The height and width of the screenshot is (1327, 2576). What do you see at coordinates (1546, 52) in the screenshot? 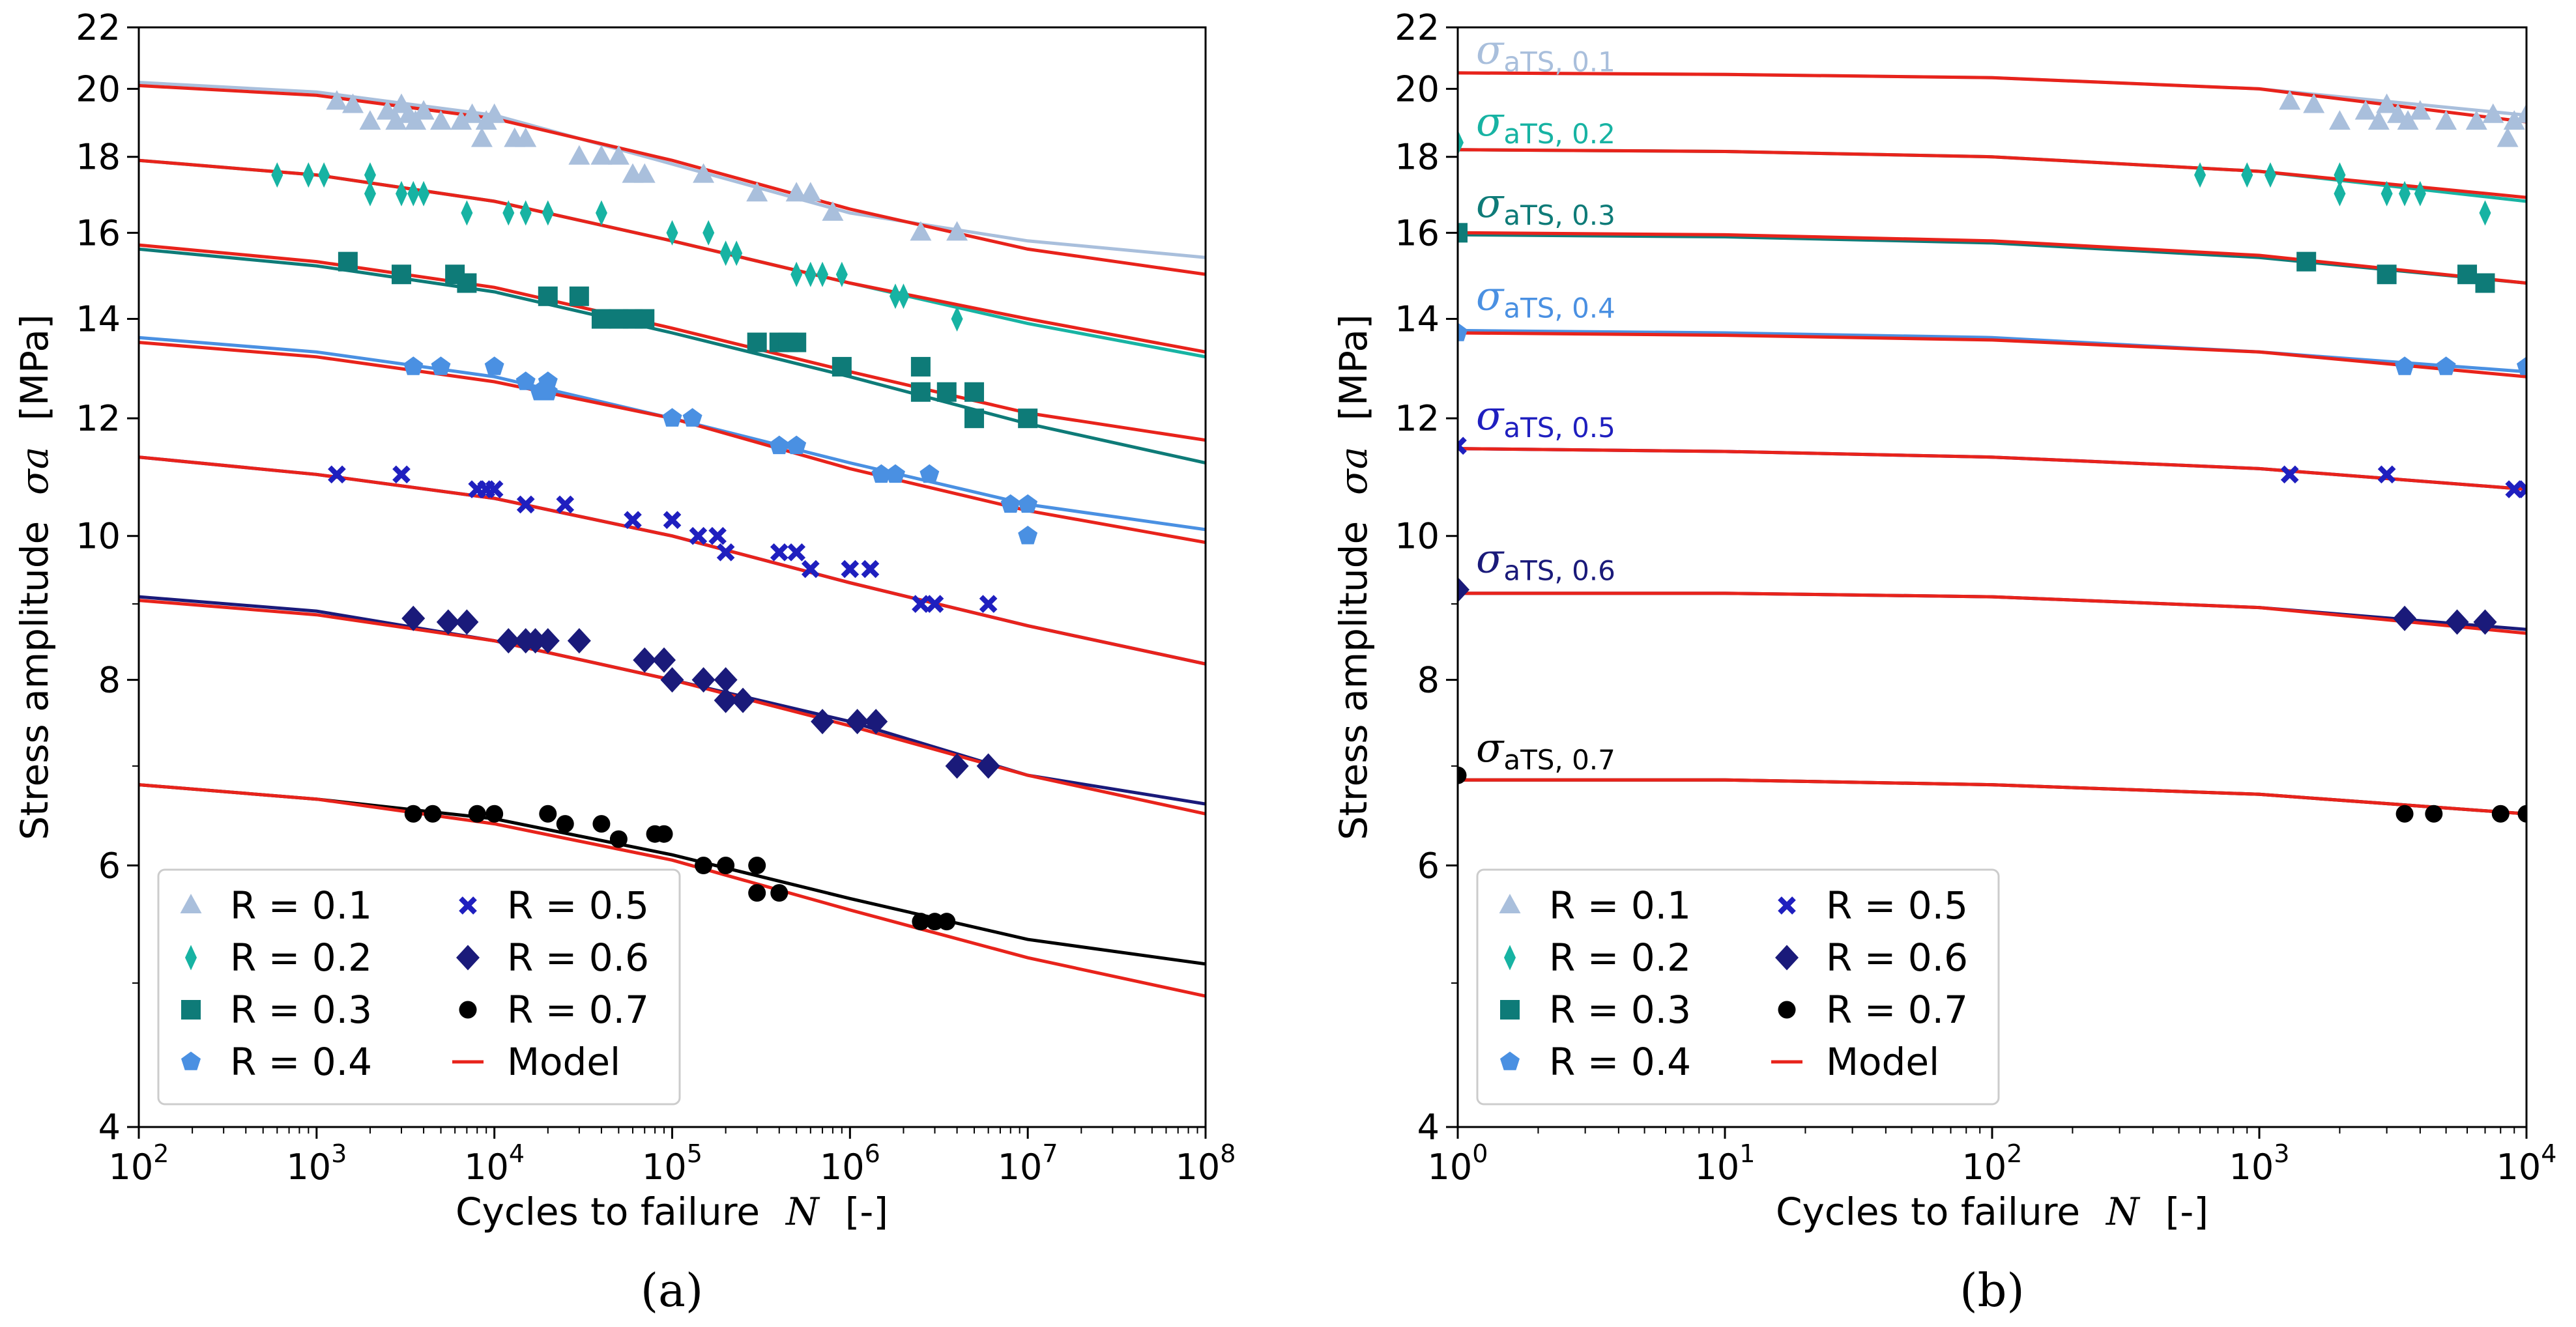
I see `annotation-label: σaTS, 0.1` at bounding box center [1546, 52].